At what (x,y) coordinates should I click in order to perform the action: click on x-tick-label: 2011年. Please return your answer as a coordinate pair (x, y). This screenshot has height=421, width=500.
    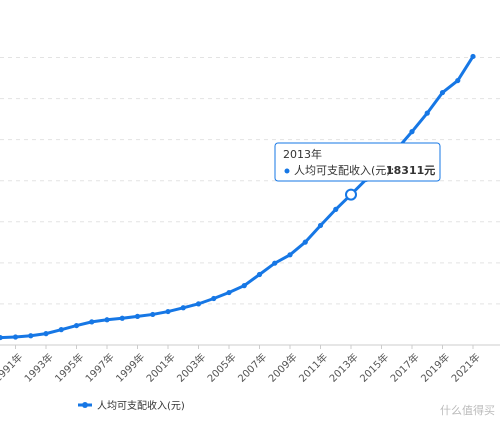
    Looking at the image, I should click on (313, 367).